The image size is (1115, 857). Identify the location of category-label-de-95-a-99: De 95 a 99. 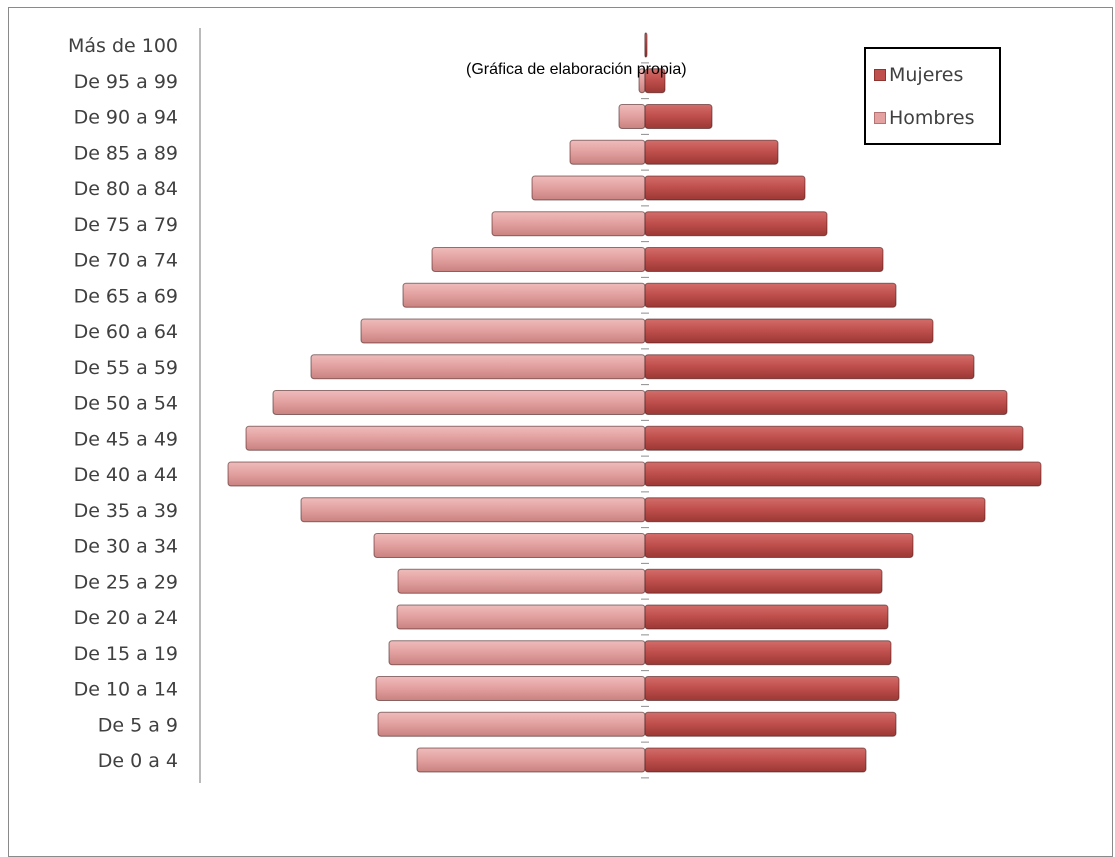
(126, 82).